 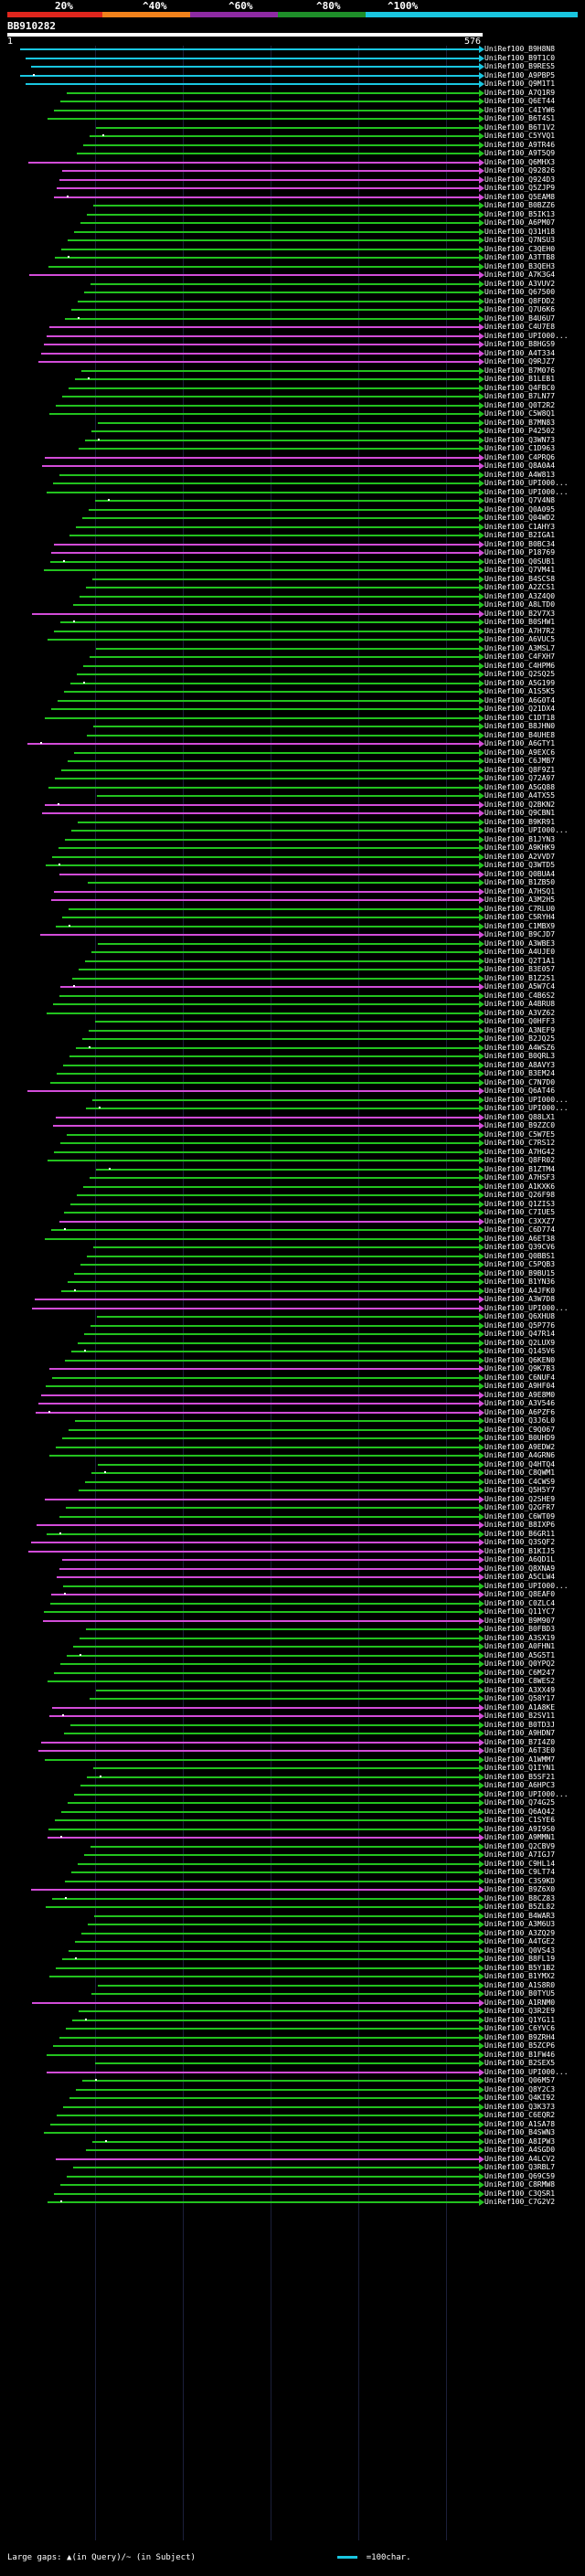 What do you see at coordinates (520, 196) in the screenshot?
I see `hit-label-link: UniRef100_Q5EAM8` at bounding box center [520, 196].